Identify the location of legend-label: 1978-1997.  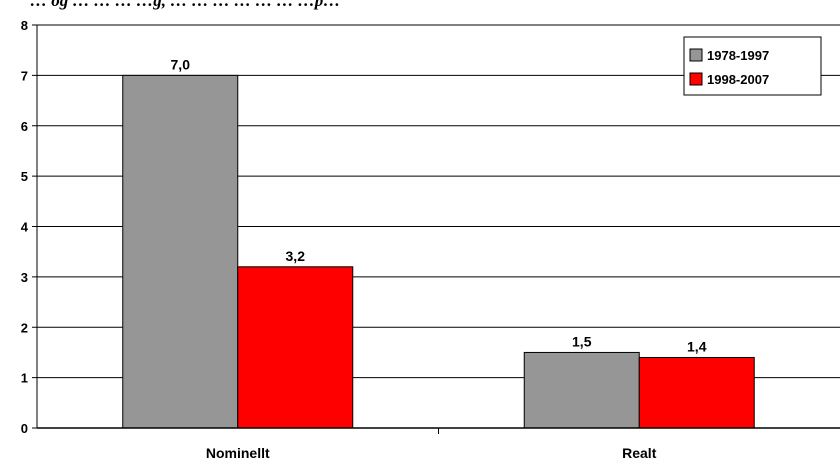
(738, 55).